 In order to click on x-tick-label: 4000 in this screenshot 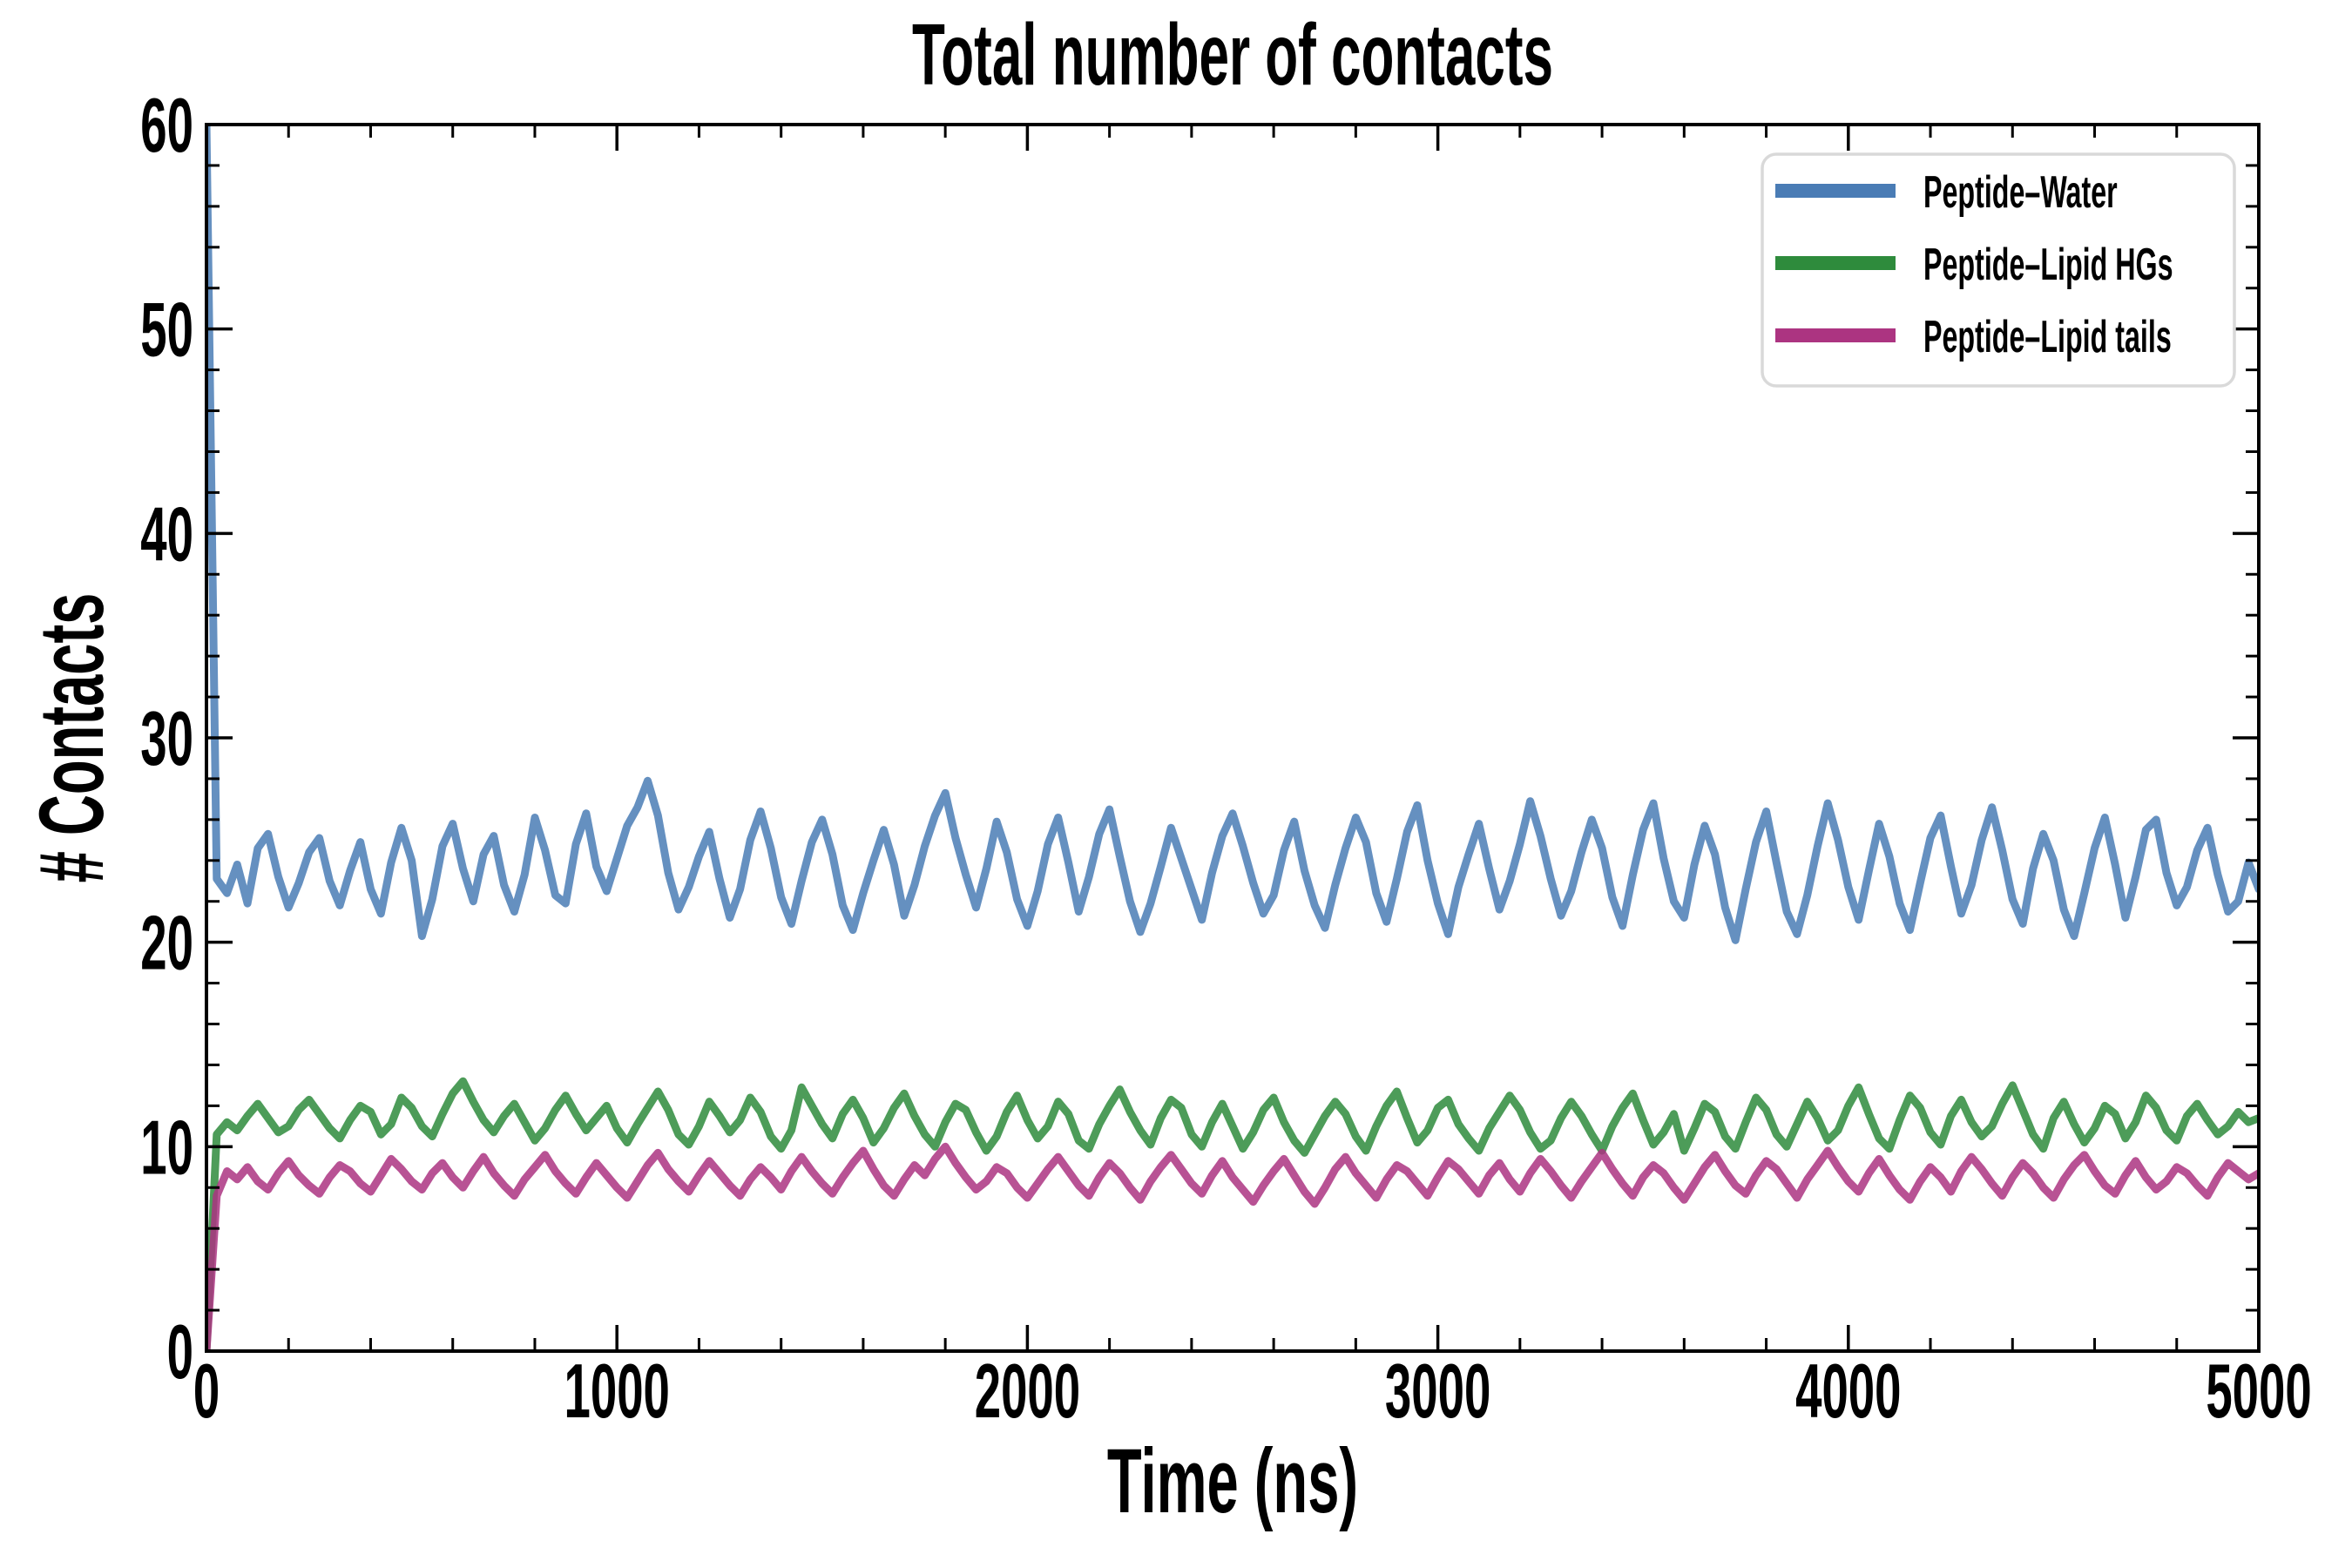, I will do `click(1848, 1391)`.